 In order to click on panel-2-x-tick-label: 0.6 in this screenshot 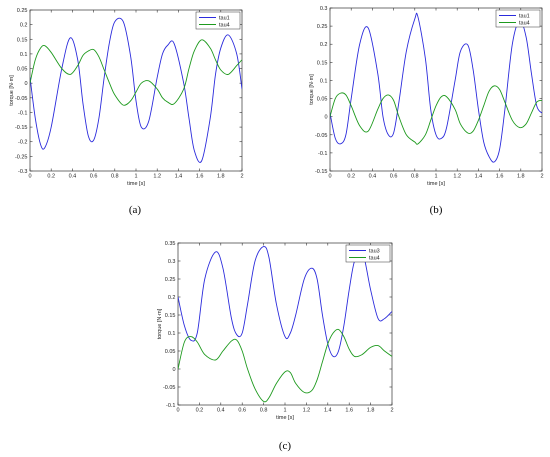, I will do `click(394, 177)`.